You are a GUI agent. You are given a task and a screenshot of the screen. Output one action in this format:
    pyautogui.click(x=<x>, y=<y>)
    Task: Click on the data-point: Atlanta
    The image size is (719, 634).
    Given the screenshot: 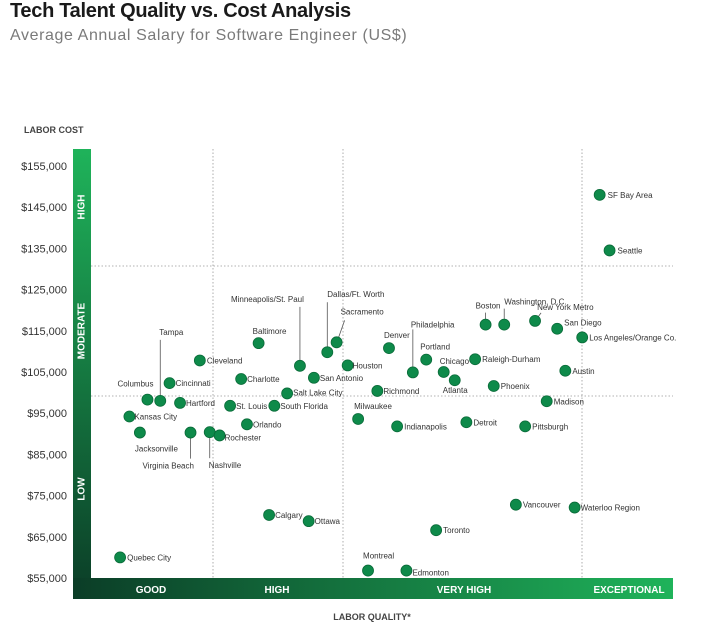 What is the action you would take?
    pyautogui.click(x=455, y=384)
    